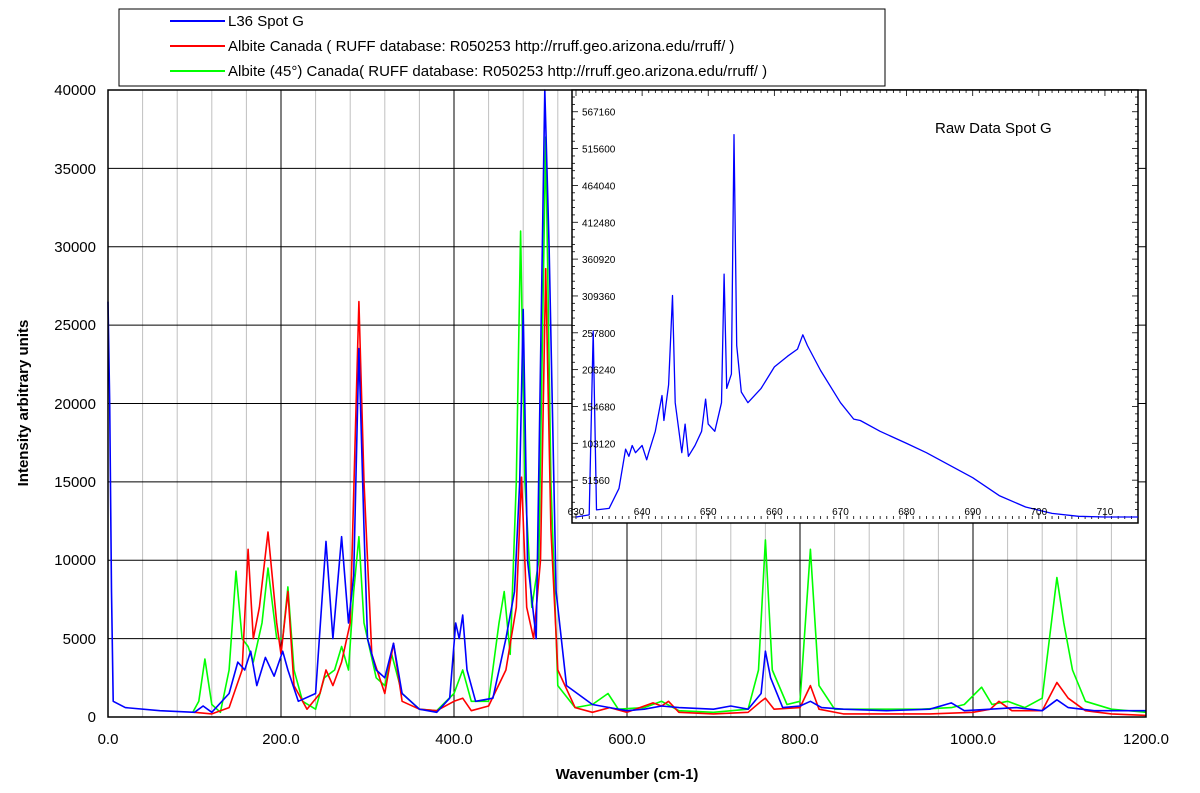 The width and height of the screenshot is (1200, 793). What do you see at coordinates (266, 21) in the screenshot?
I see `legend-entry-series-1: L36 Spot G` at bounding box center [266, 21].